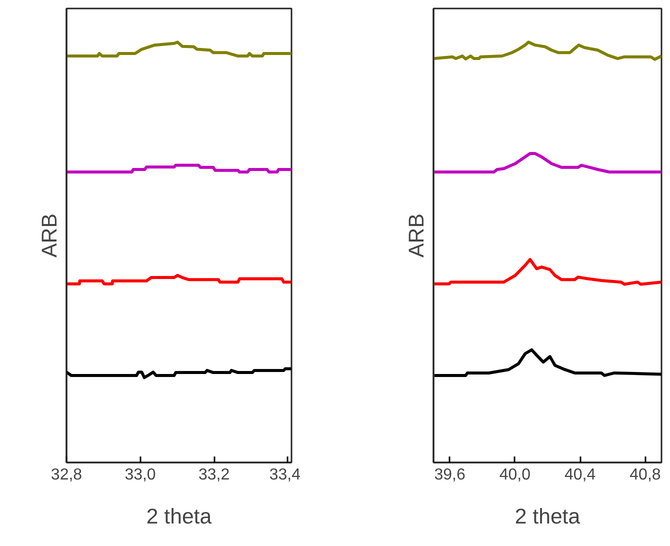 The height and width of the screenshot is (546, 670). What do you see at coordinates (285, 475) in the screenshot?
I see `x-tick-label: 33,4` at bounding box center [285, 475].